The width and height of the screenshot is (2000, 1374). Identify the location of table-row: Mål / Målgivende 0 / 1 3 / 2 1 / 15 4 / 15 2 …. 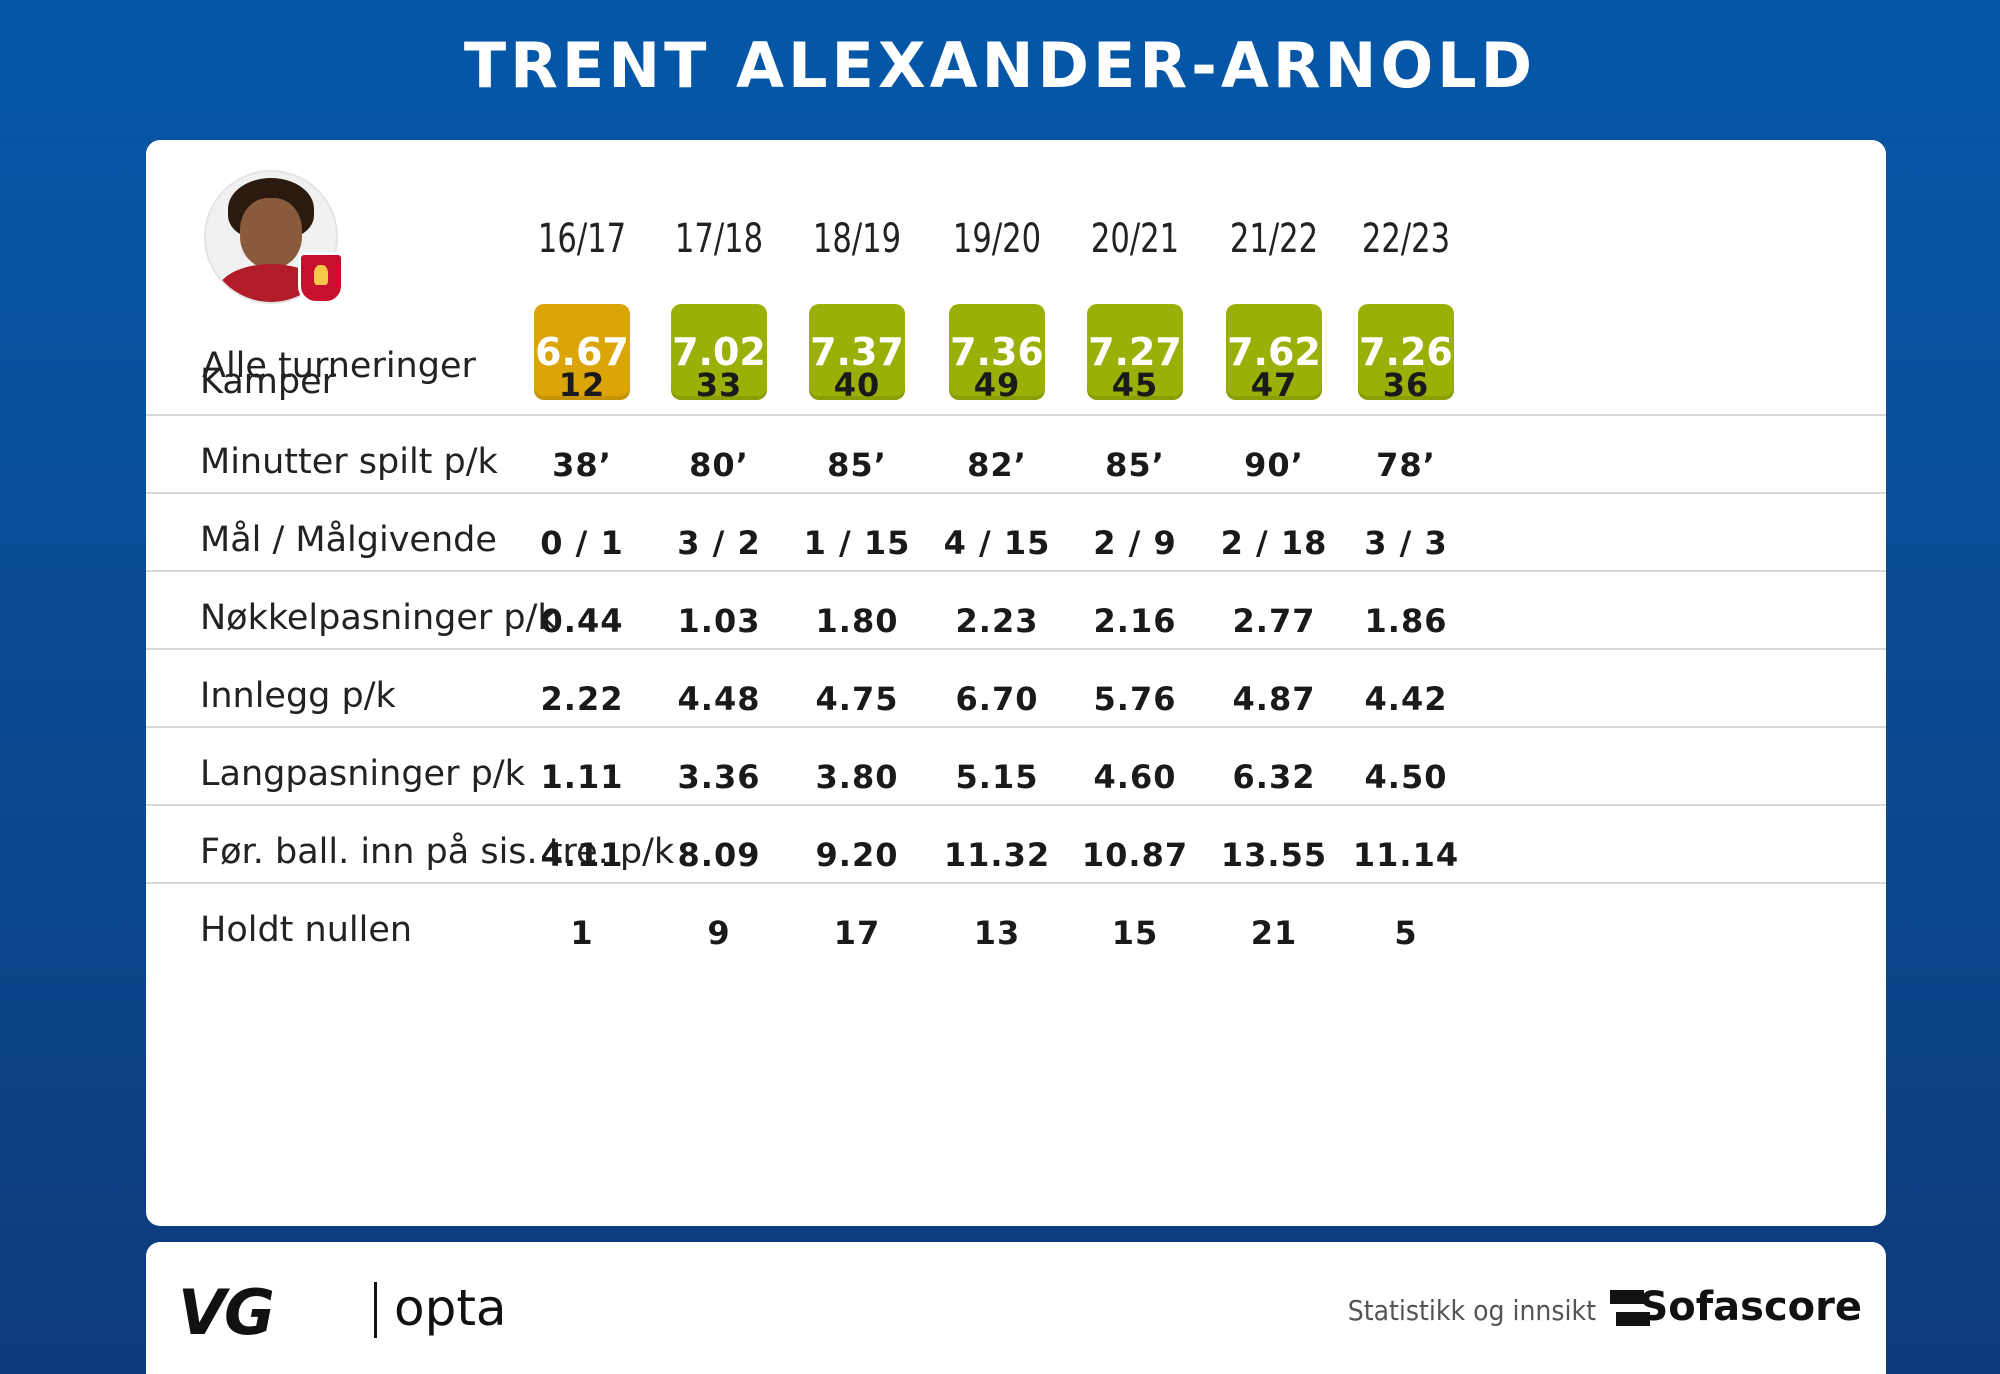
(1016, 542).